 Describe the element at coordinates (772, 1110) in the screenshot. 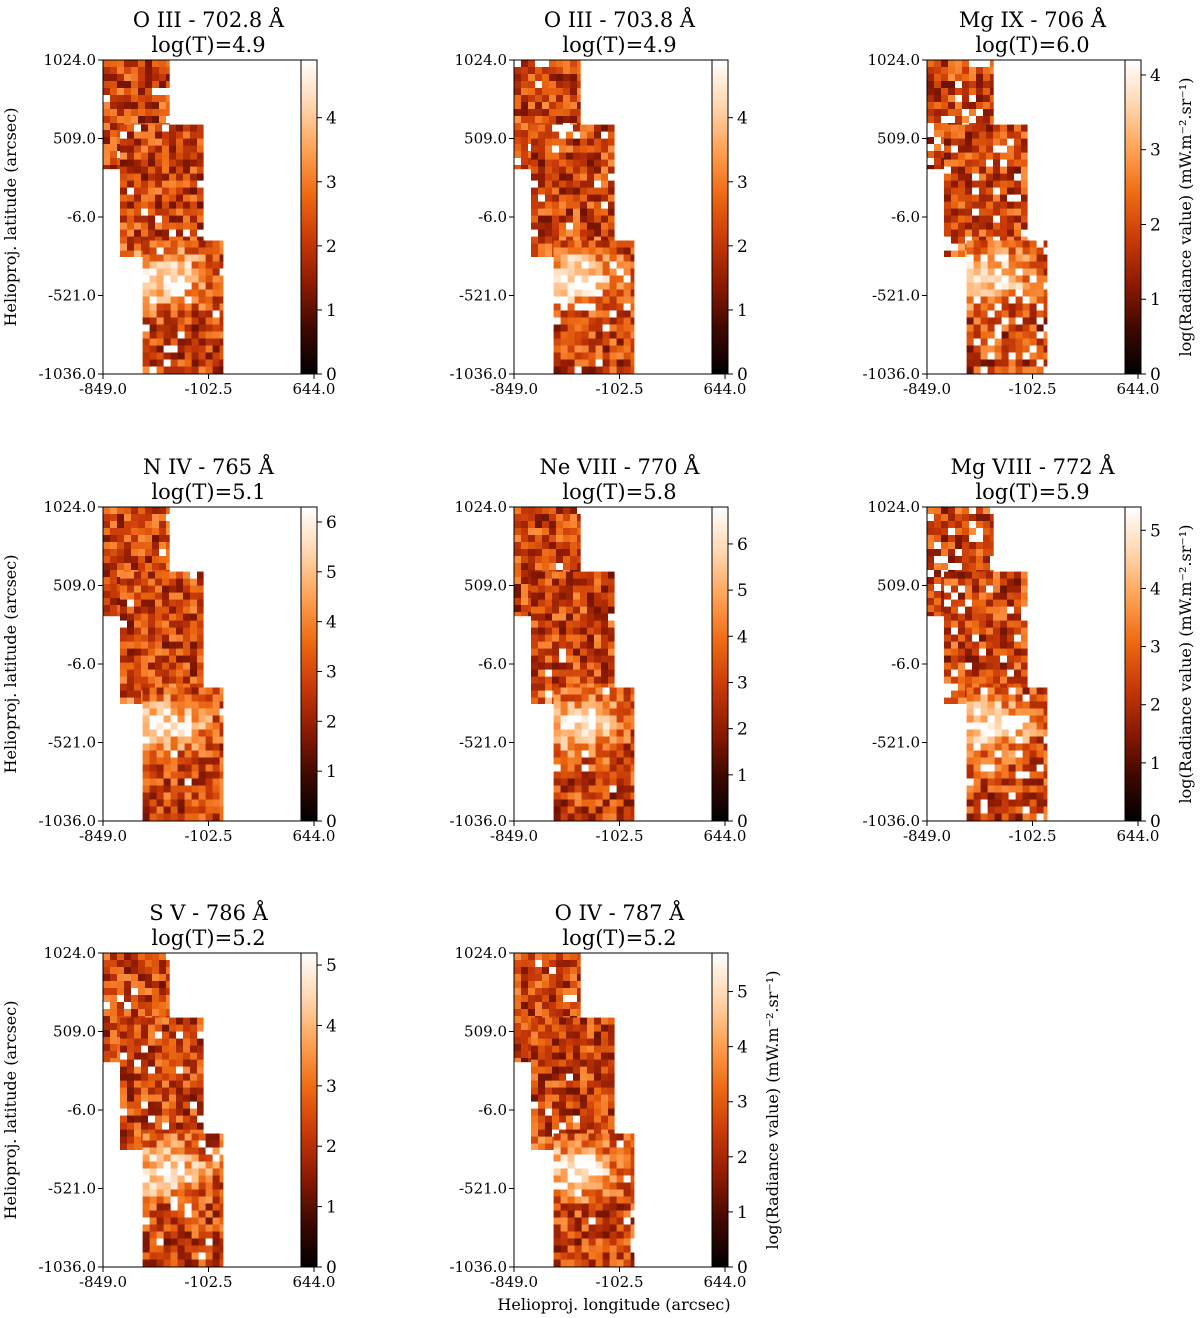

I see `colorbar-label: log(Radiance value) (mW.m⁻².sr⁻¹)` at that location.